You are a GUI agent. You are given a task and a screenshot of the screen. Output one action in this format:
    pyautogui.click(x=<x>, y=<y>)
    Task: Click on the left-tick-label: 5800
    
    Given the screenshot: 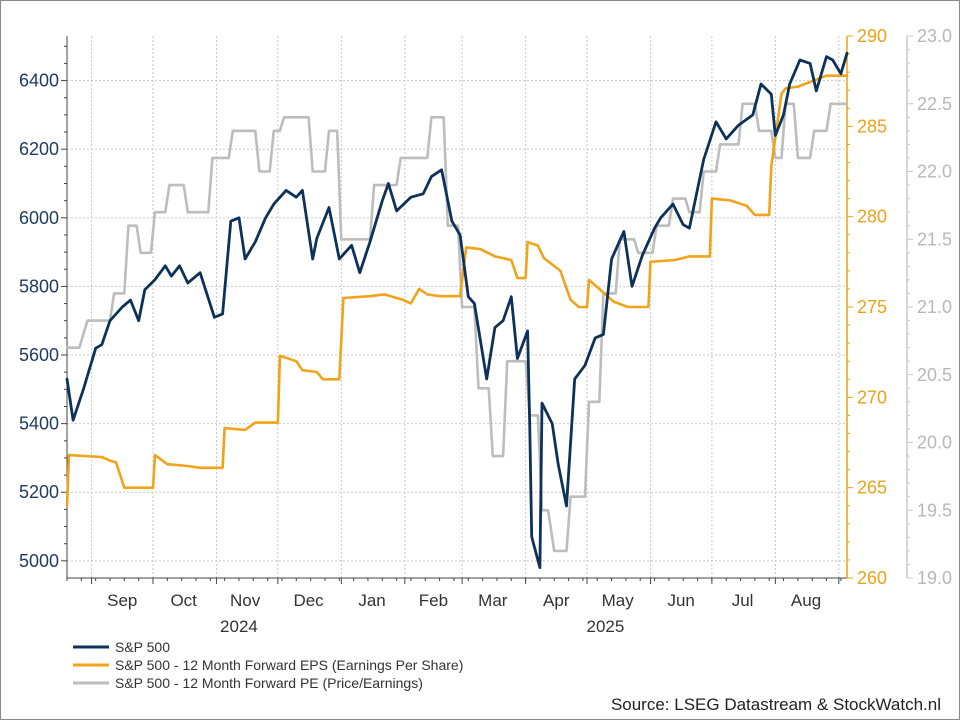 What is the action you would take?
    pyautogui.click(x=39, y=286)
    